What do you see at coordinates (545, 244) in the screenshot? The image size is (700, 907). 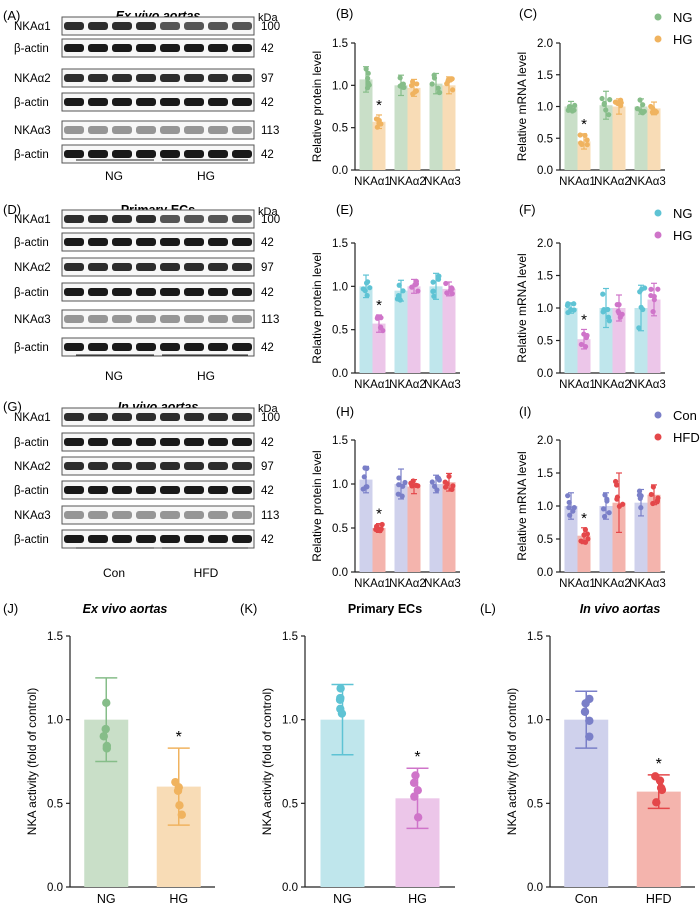 I see `y-tick-label: 2.0` at bounding box center [545, 244].